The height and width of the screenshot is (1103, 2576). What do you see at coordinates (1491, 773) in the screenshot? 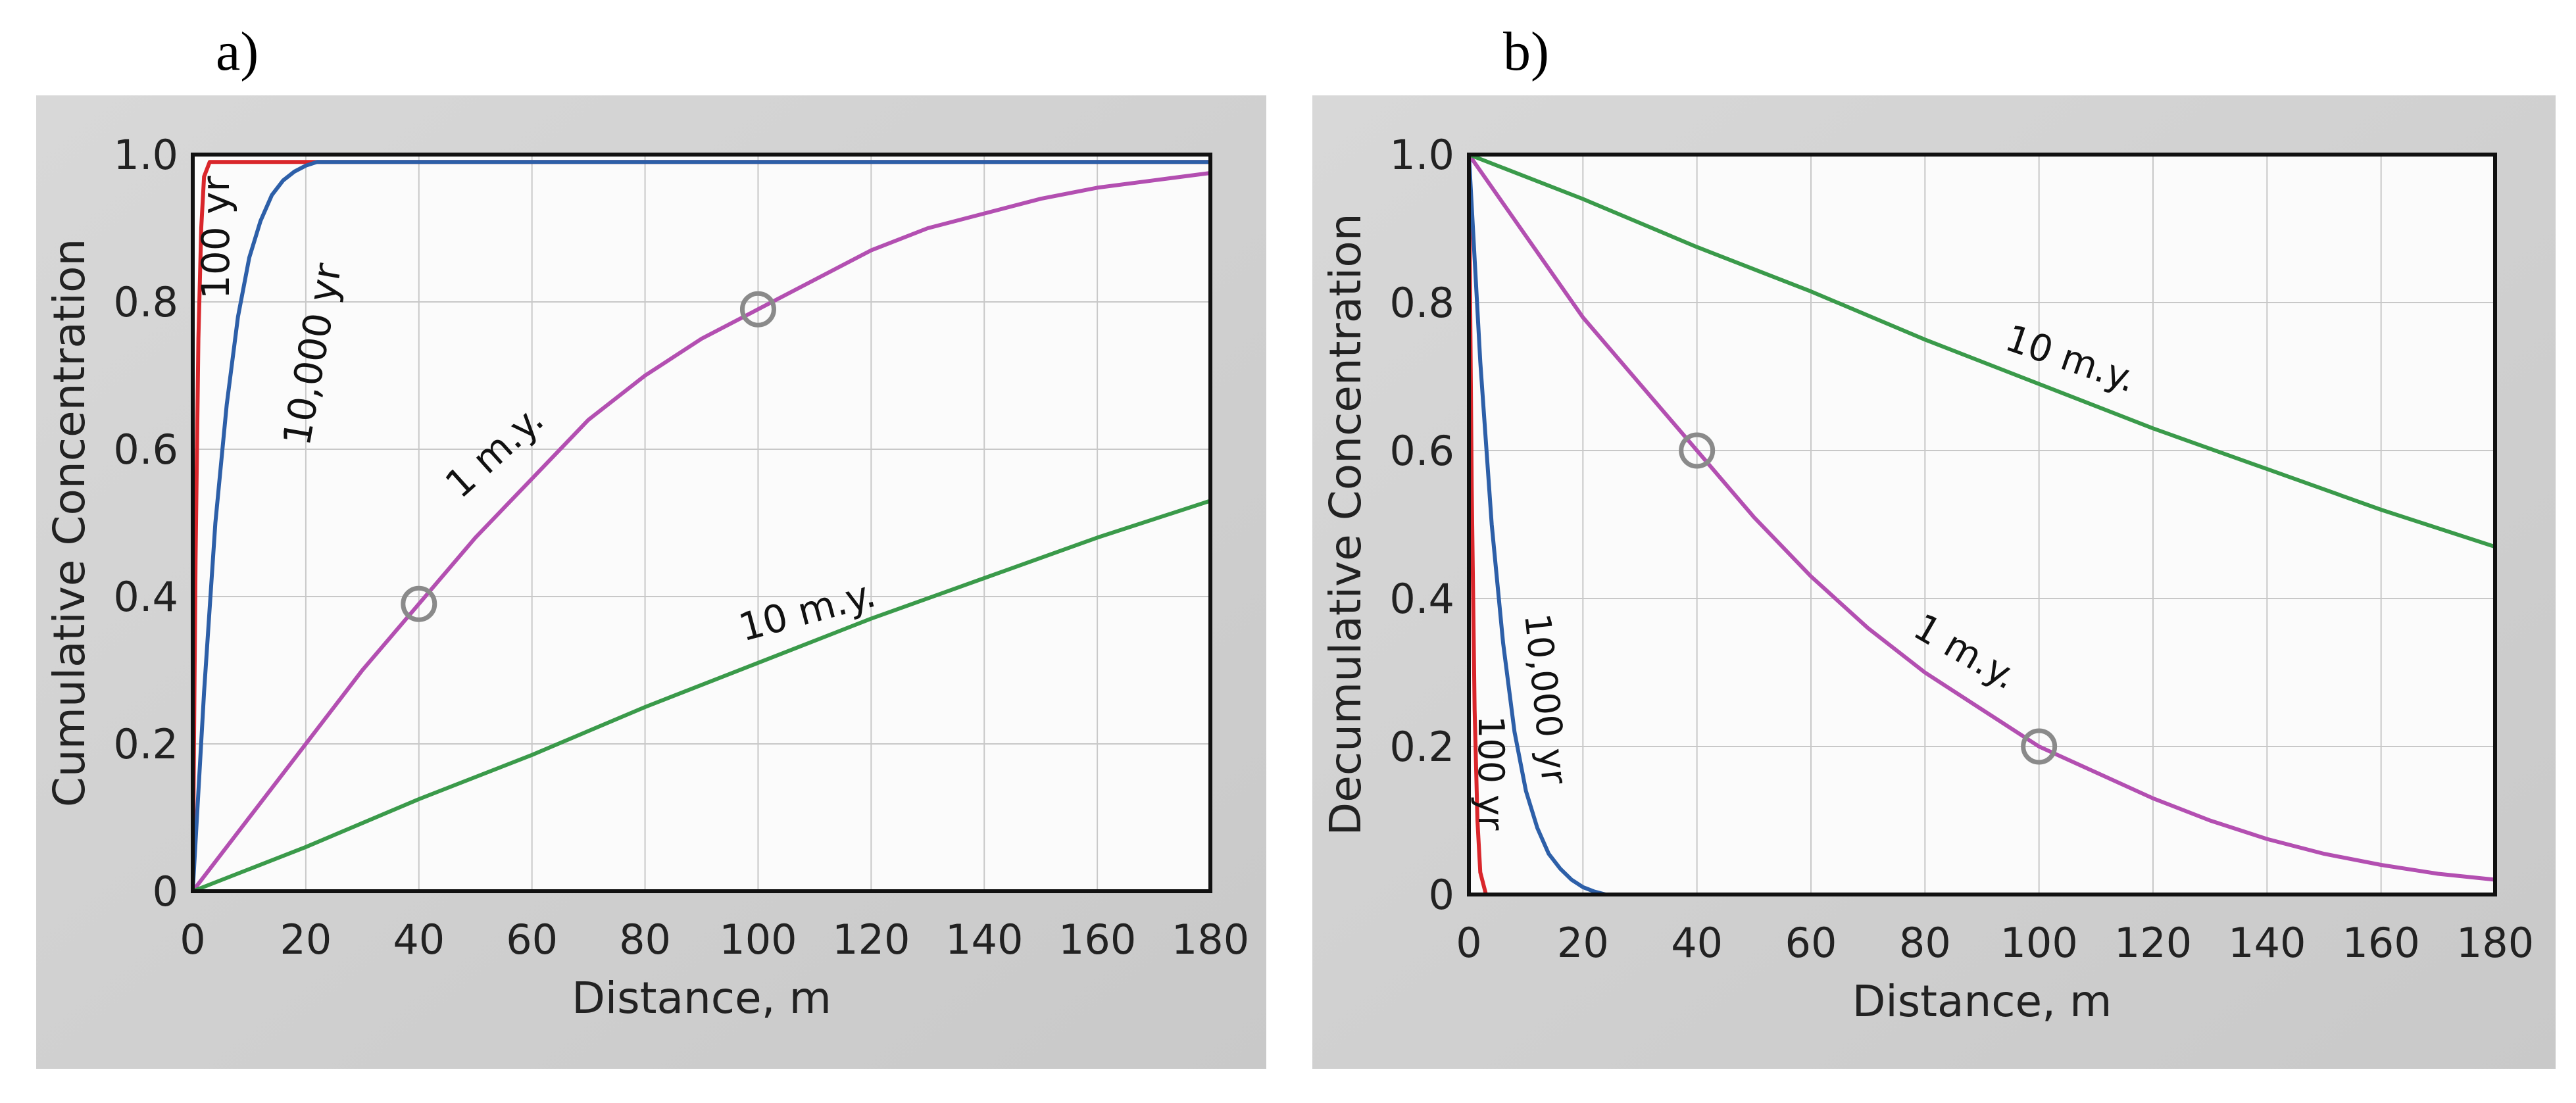
I see `label-b-100yr: 100 yr` at bounding box center [1491, 773].